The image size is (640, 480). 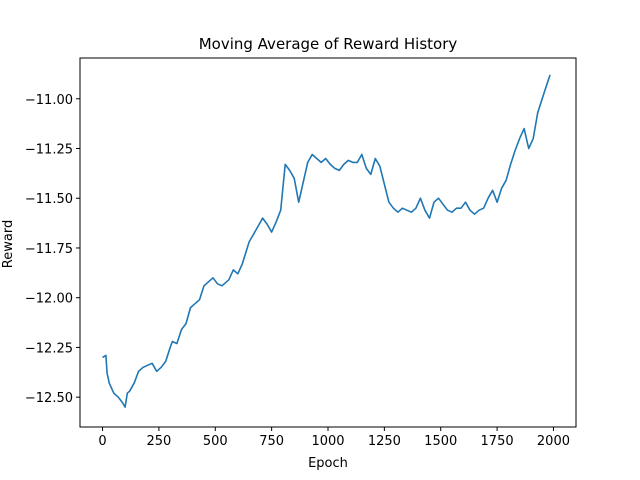 I want to click on x-tick-label: 750, so click(x=271, y=441).